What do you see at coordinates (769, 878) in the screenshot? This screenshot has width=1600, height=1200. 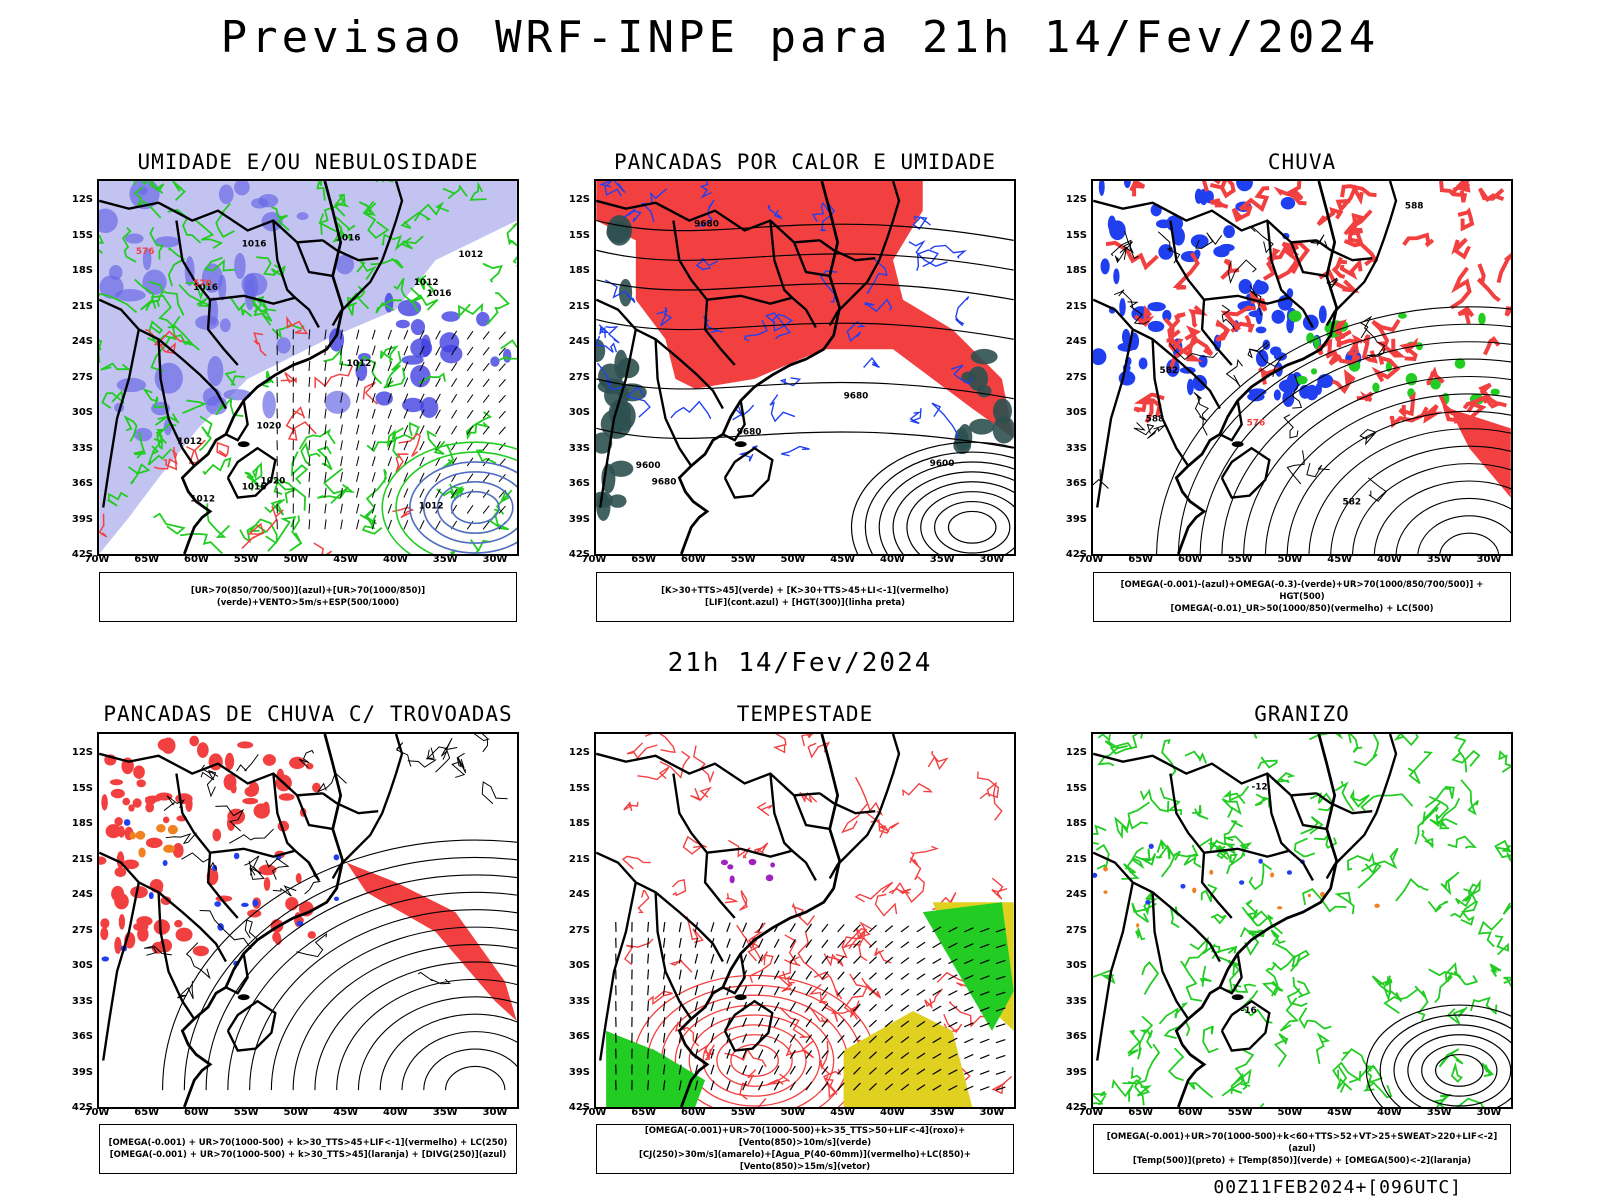 I see `severe-area` at bounding box center [769, 878].